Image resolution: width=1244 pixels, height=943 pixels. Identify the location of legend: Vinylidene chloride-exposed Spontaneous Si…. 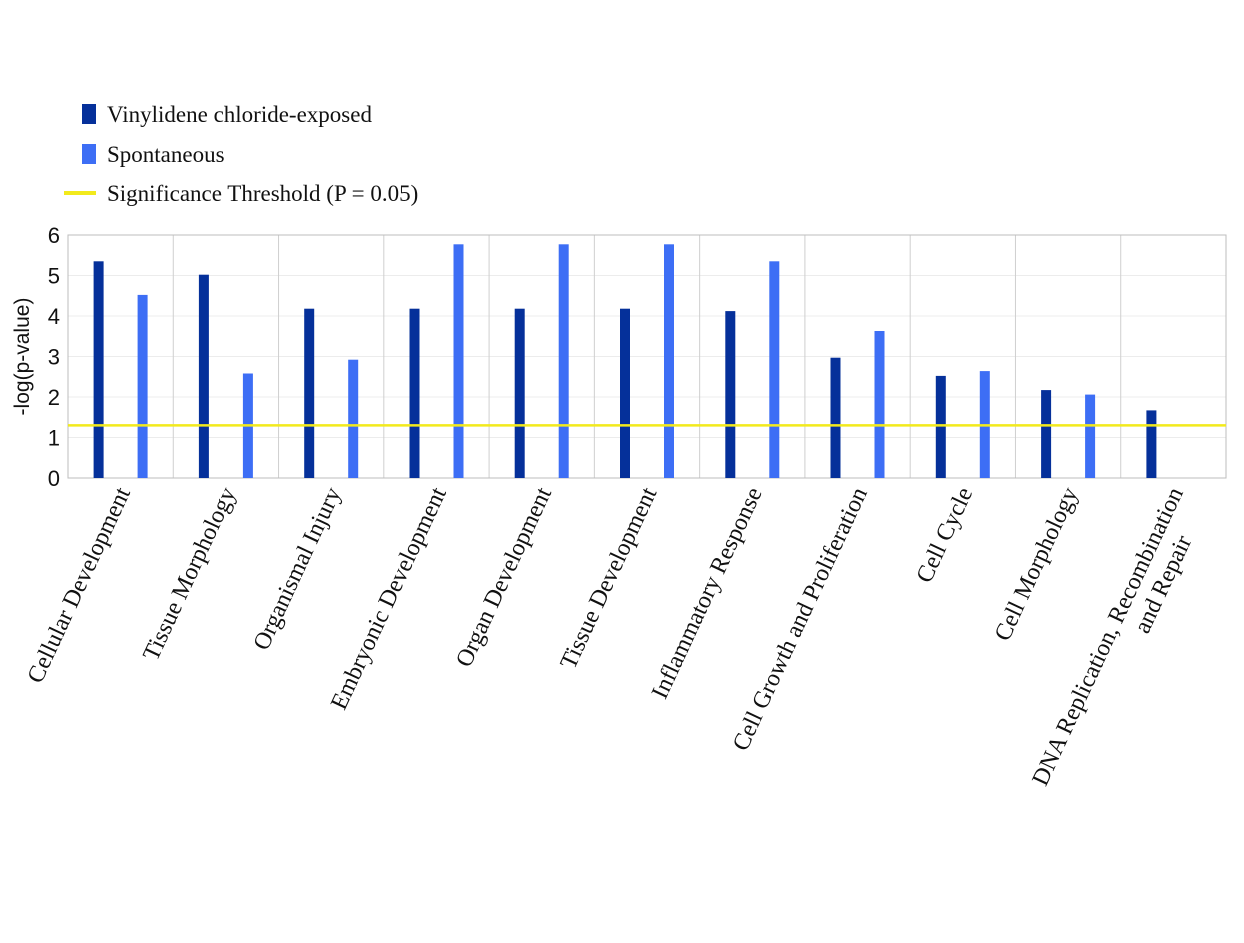
(241, 154).